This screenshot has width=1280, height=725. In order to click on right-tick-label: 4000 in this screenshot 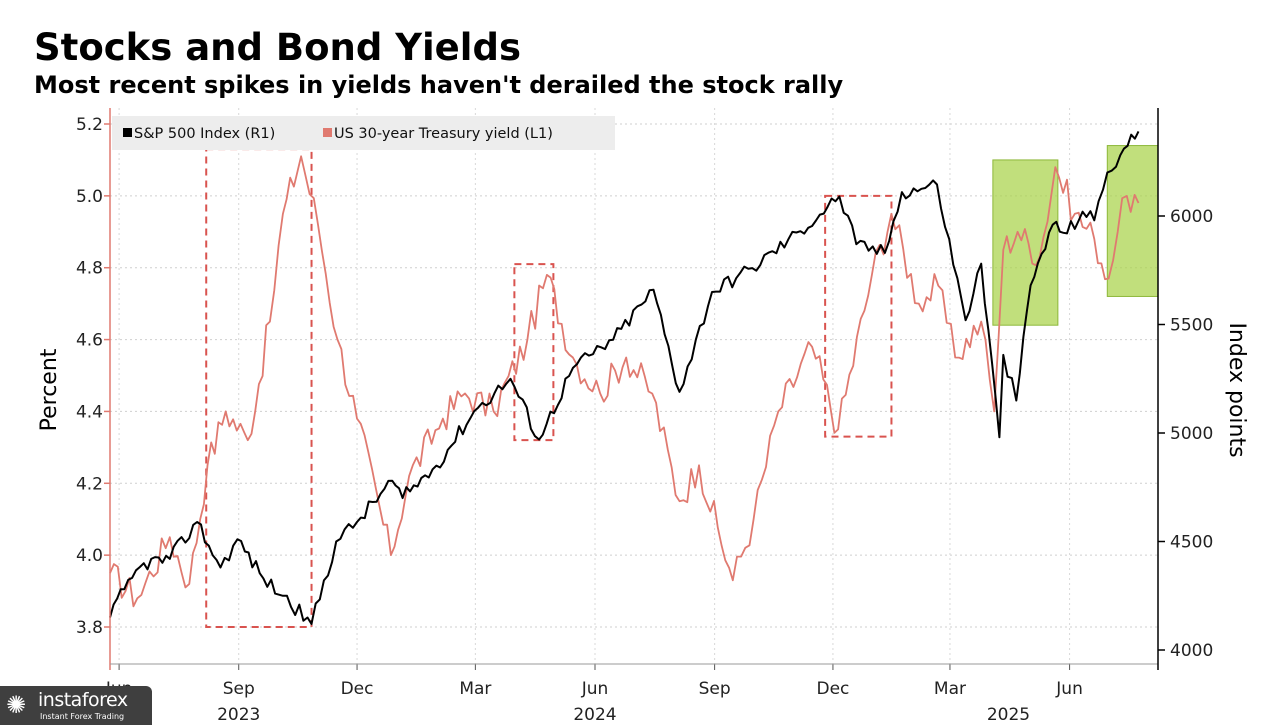, I will do `click(1191, 651)`.